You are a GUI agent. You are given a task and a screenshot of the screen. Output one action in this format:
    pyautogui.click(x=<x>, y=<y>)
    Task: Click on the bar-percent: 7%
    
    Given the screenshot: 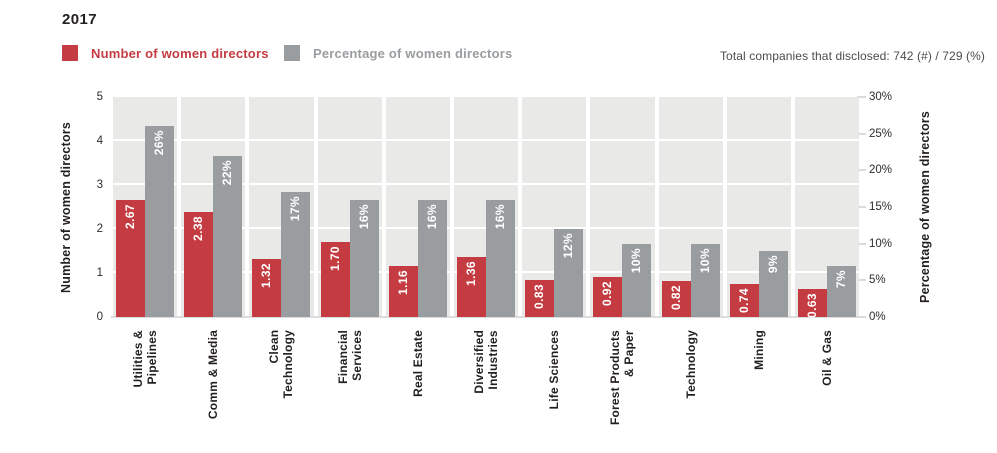 What is the action you would take?
    pyautogui.click(x=841, y=291)
    